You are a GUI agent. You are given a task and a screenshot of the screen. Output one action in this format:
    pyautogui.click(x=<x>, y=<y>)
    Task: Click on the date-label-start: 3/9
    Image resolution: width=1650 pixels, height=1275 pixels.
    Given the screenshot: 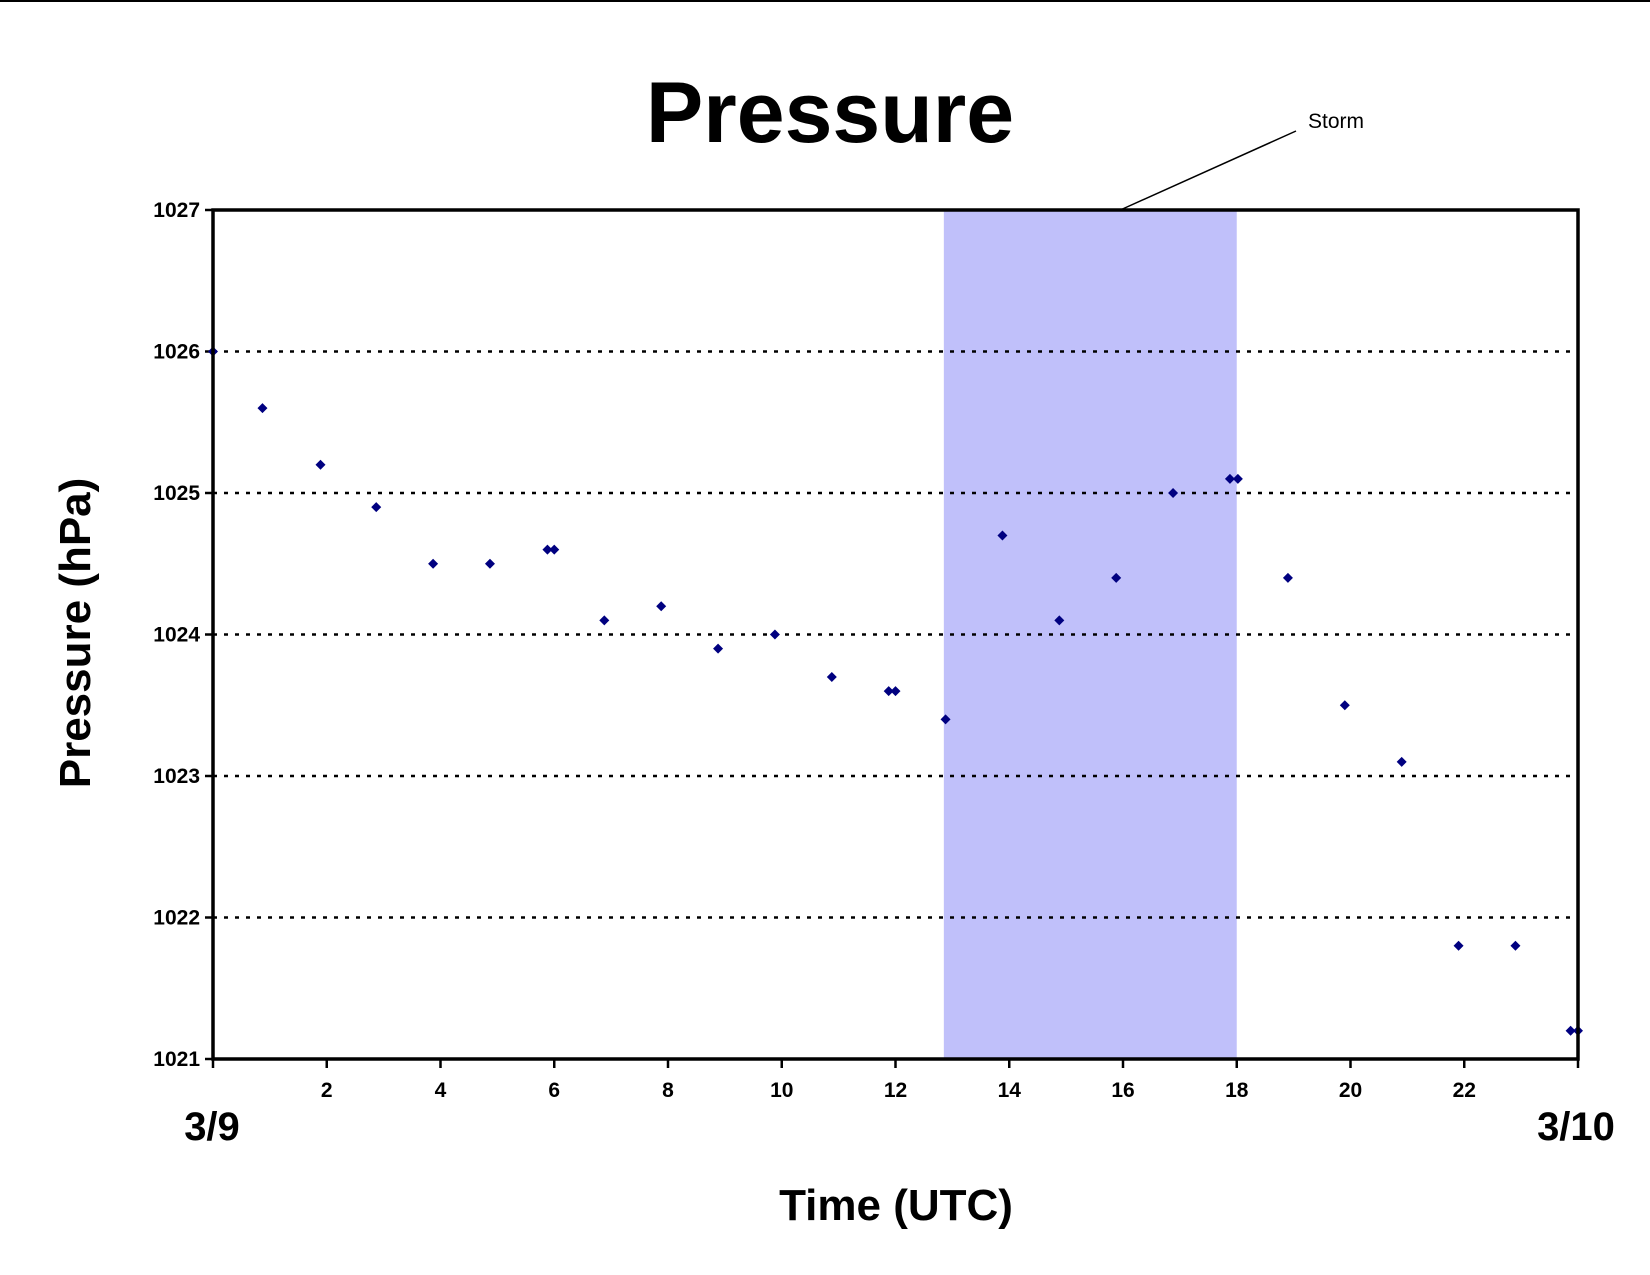 What is the action you would take?
    pyautogui.click(x=212, y=1127)
    